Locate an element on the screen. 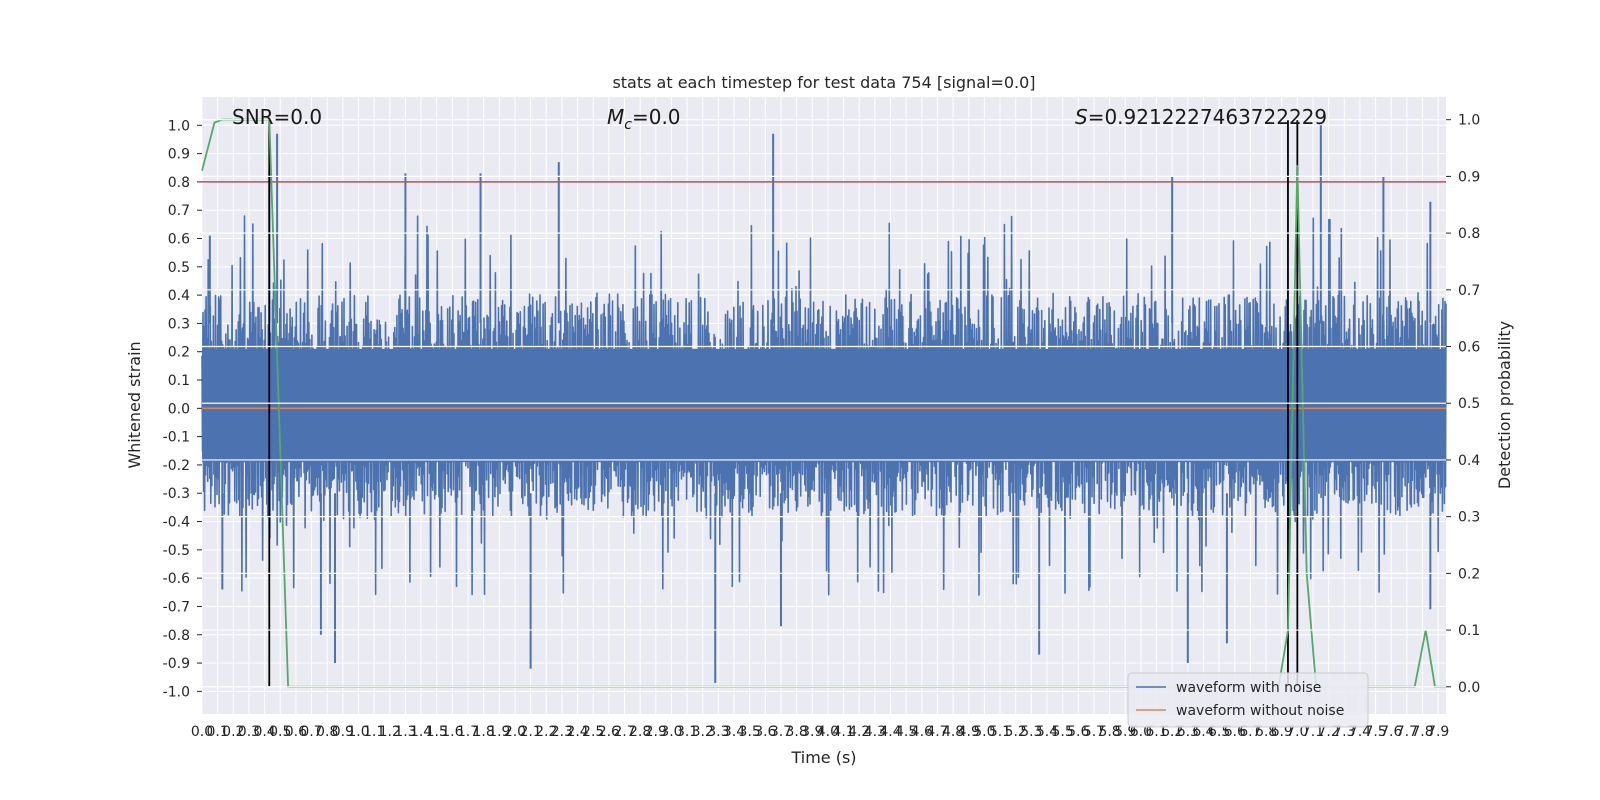 The width and height of the screenshot is (1600, 800). y-tick-label-left: -0.8 is located at coordinates (176, 636).